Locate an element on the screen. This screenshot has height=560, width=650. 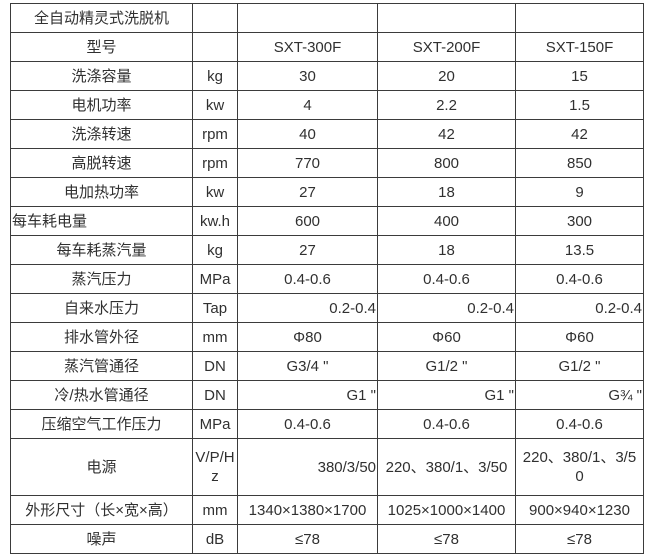
table-row-air-pressure: 压缩空气工作压力 MPa 0.4-0.6 0.4-0.6 0.4-0.6 is located at coordinates (327, 424).